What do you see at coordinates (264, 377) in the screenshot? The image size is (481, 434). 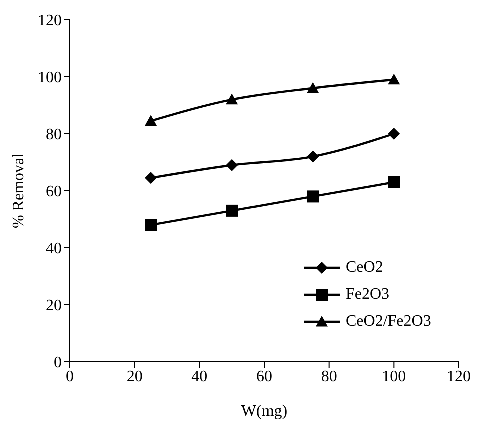 I see `x-tick-label: 60` at bounding box center [264, 377].